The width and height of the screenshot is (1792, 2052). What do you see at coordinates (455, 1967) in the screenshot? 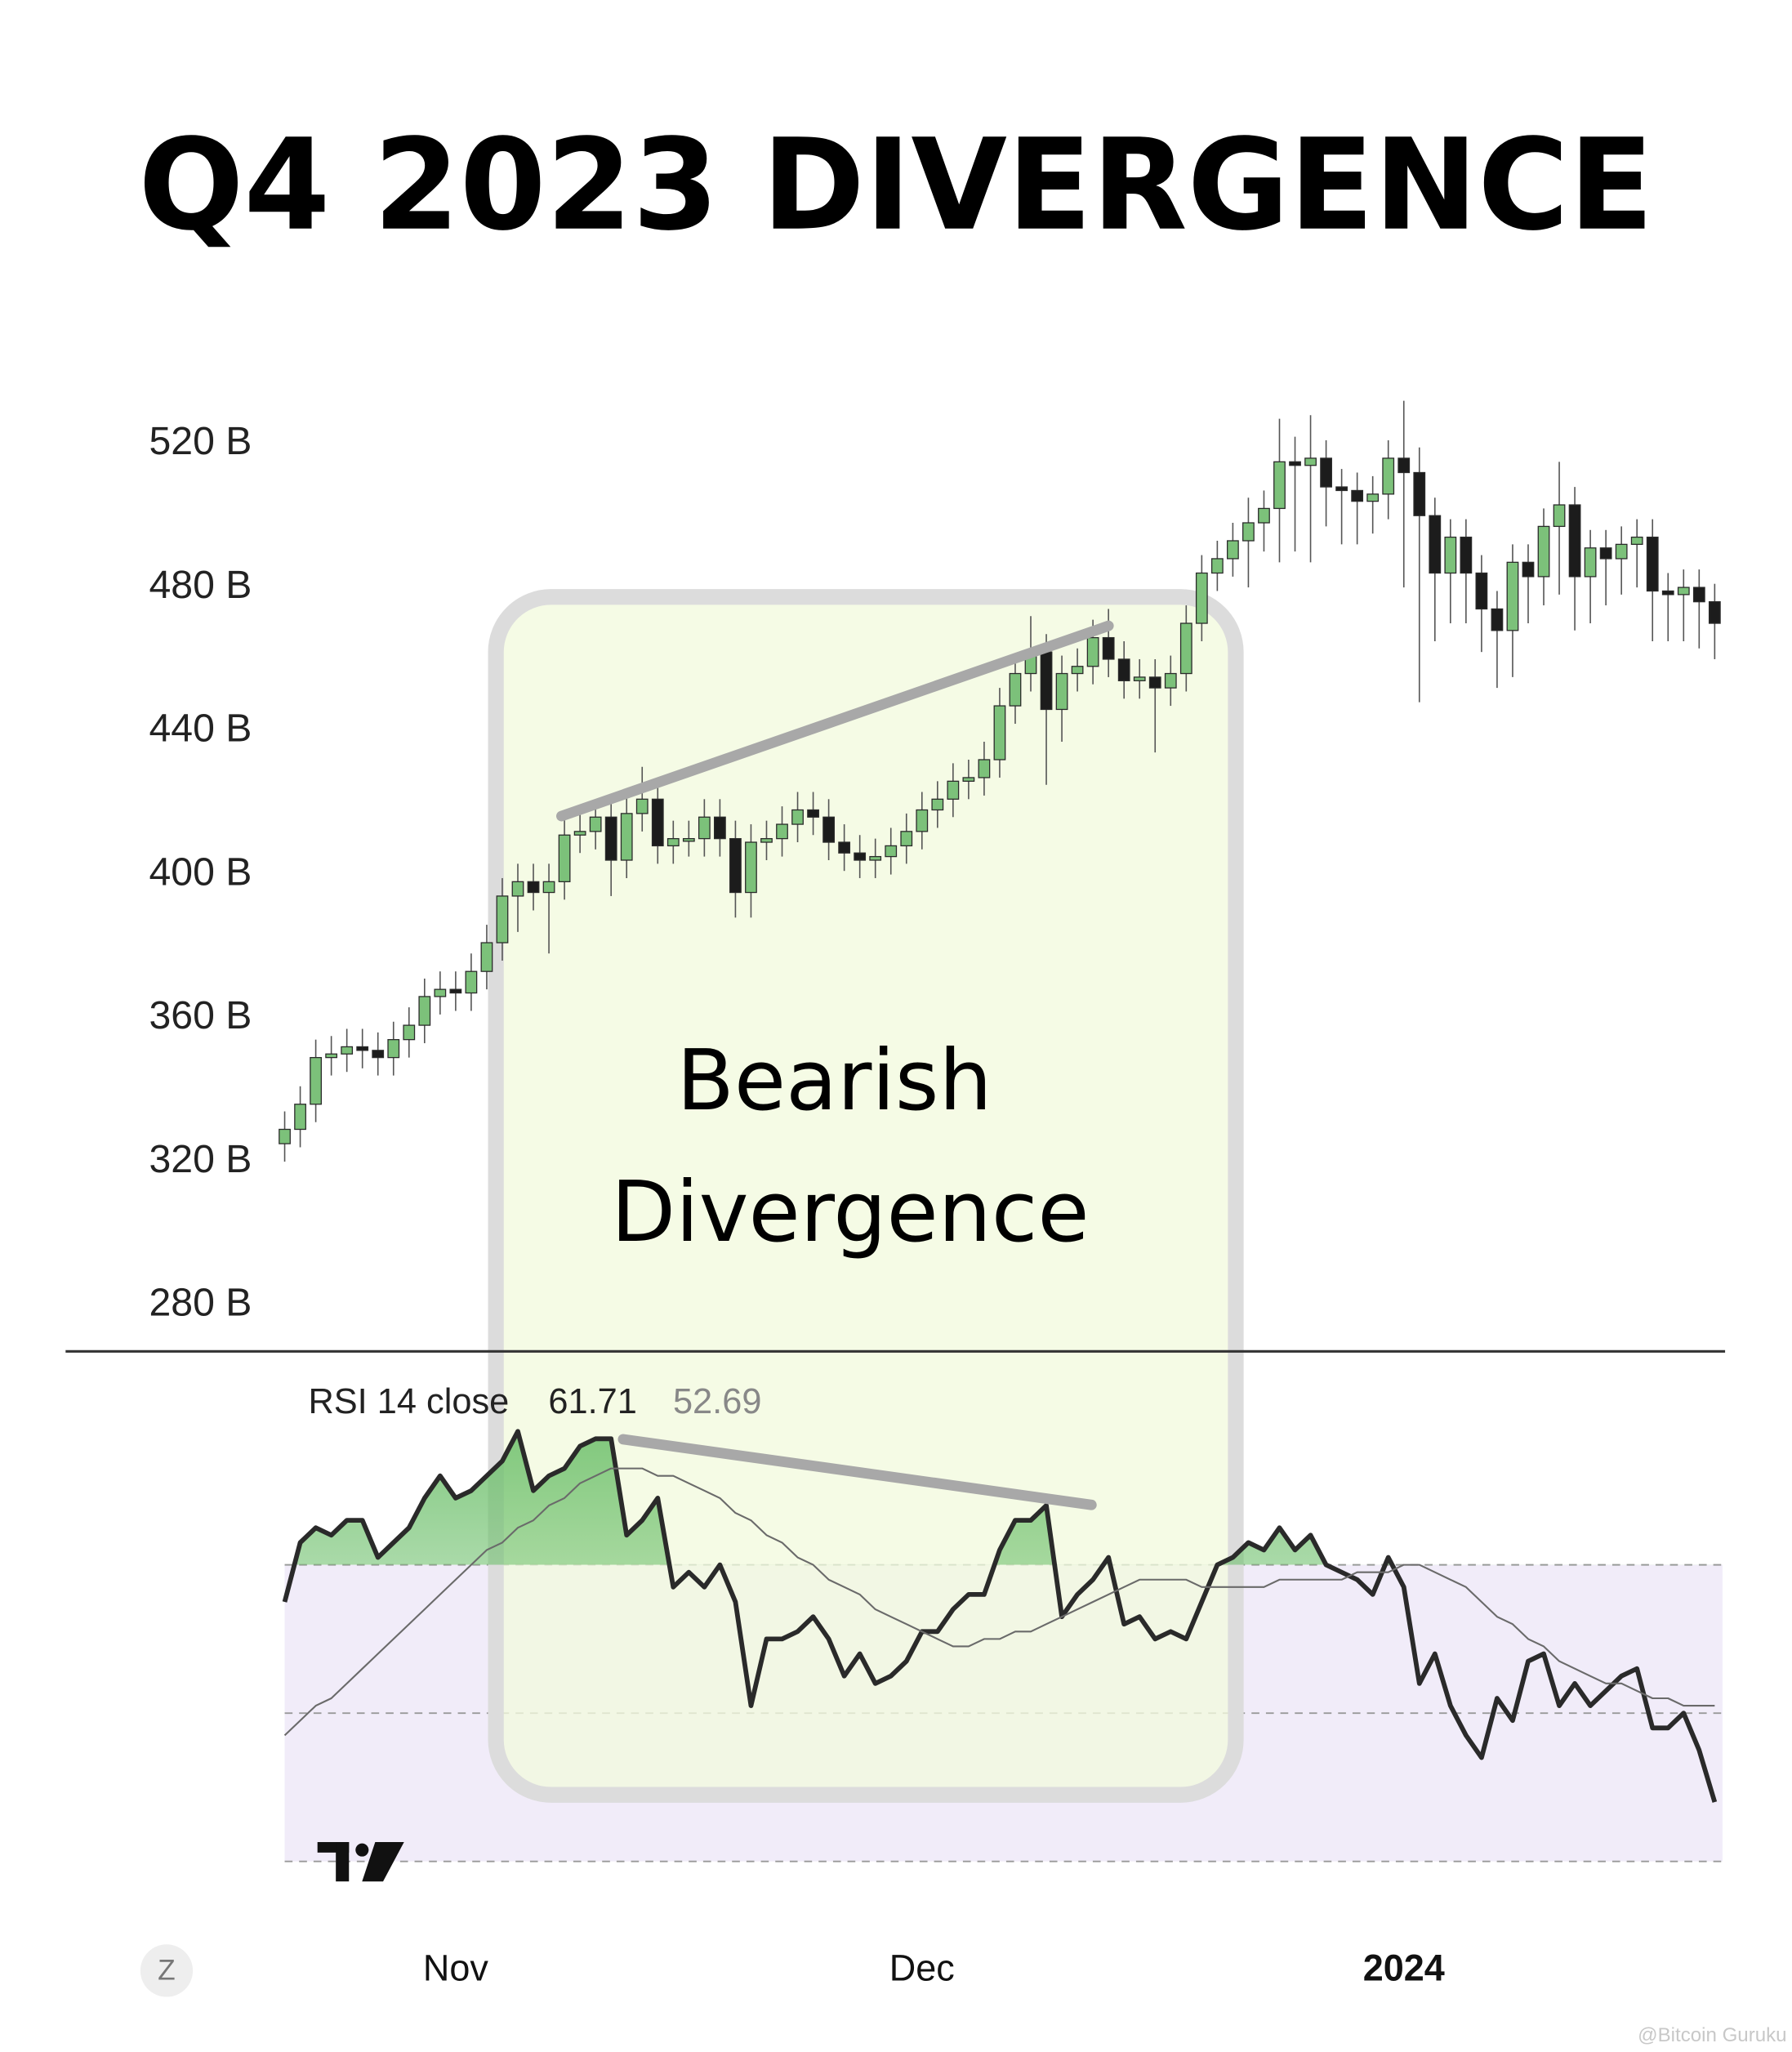
I see `x-tick-label: Nov` at bounding box center [455, 1967].